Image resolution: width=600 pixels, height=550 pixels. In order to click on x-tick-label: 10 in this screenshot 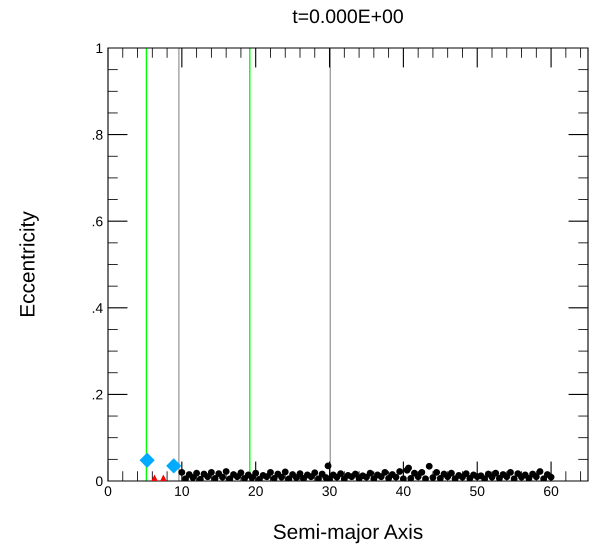, I will do `click(182, 491)`.